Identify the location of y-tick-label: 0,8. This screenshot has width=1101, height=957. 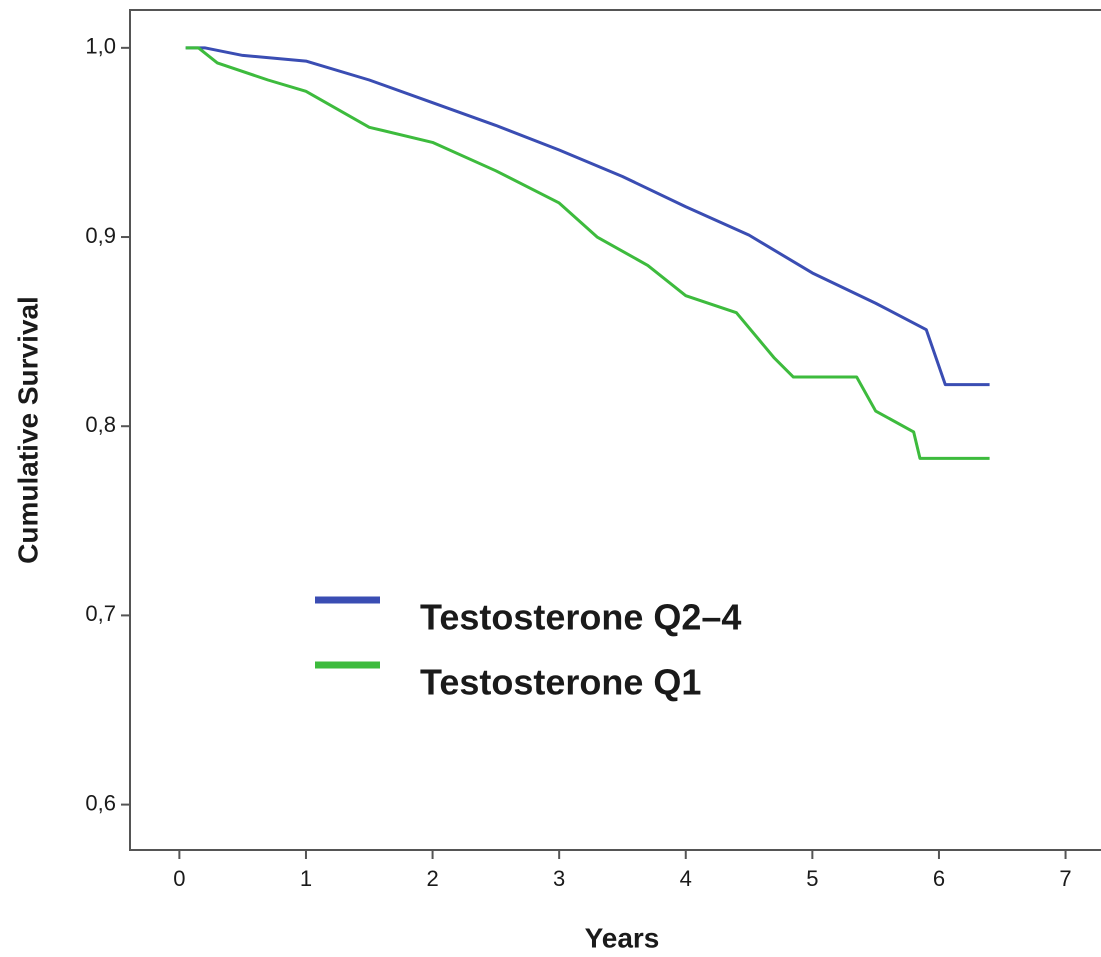
(100, 424).